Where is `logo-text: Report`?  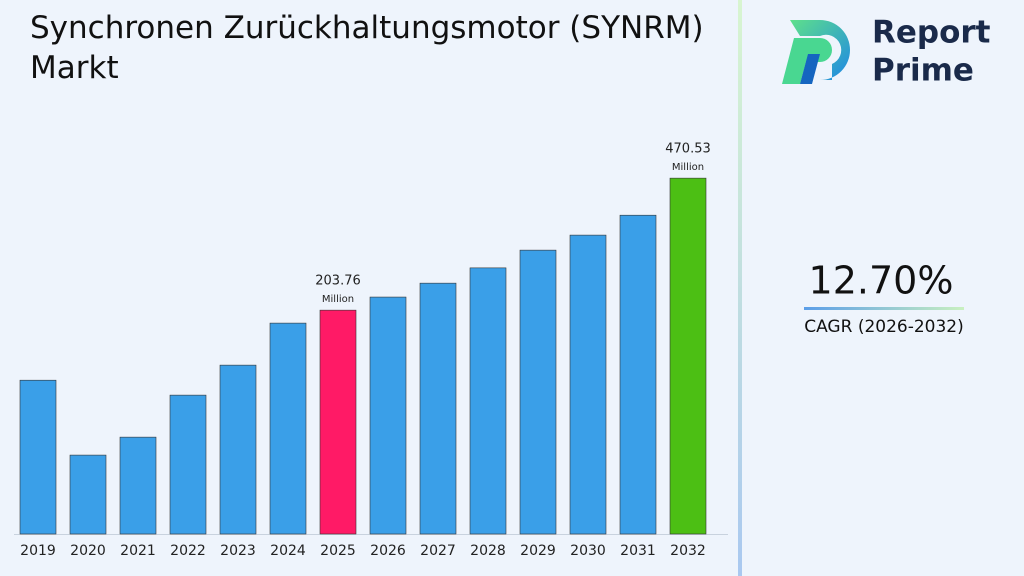 logo-text: Report is located at coordinates (931, 33).